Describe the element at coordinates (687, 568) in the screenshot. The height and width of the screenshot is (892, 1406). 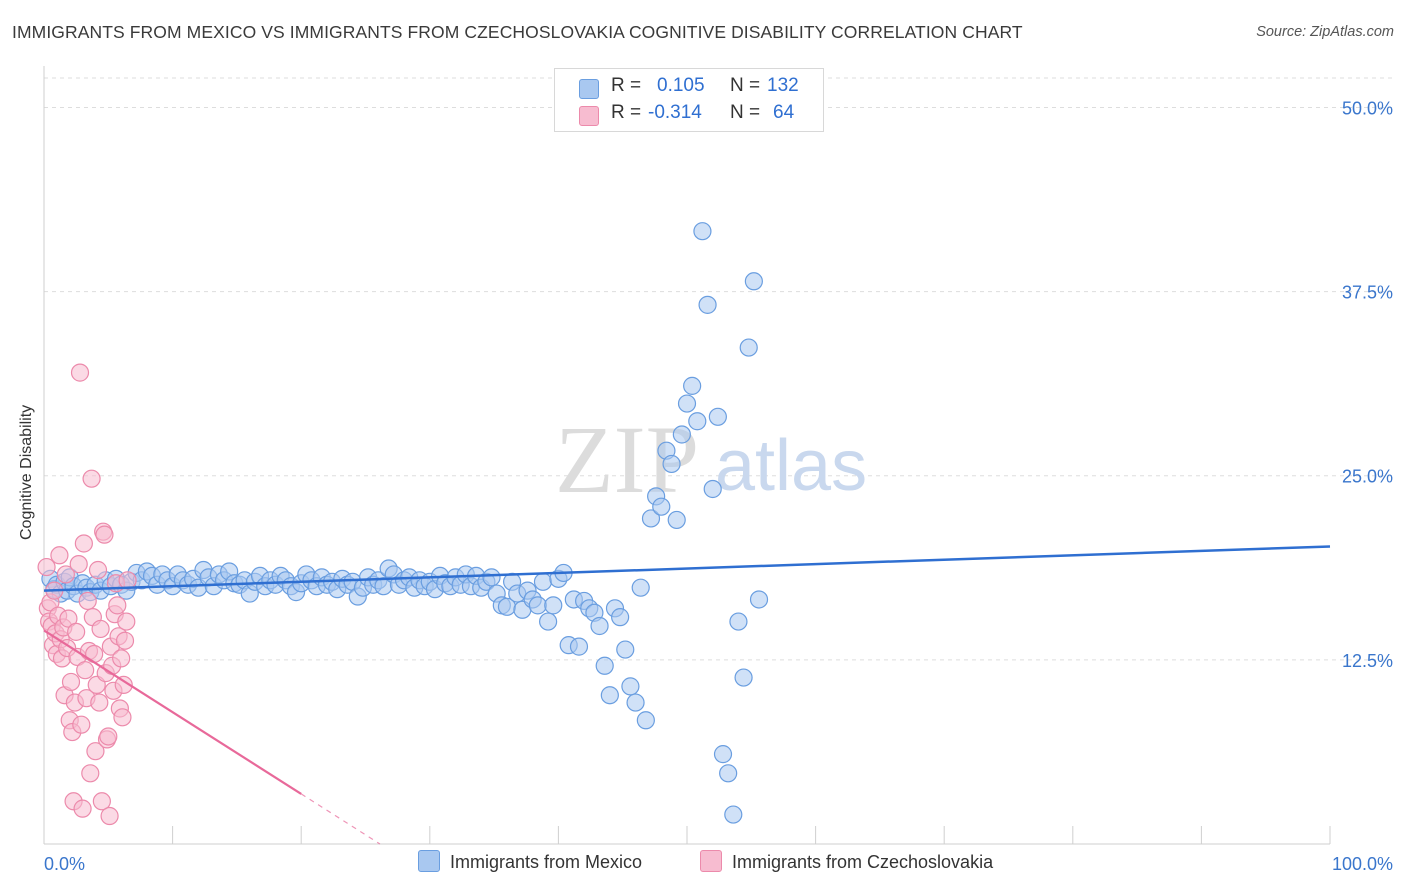
I see `trend-line-mexico` at that location.